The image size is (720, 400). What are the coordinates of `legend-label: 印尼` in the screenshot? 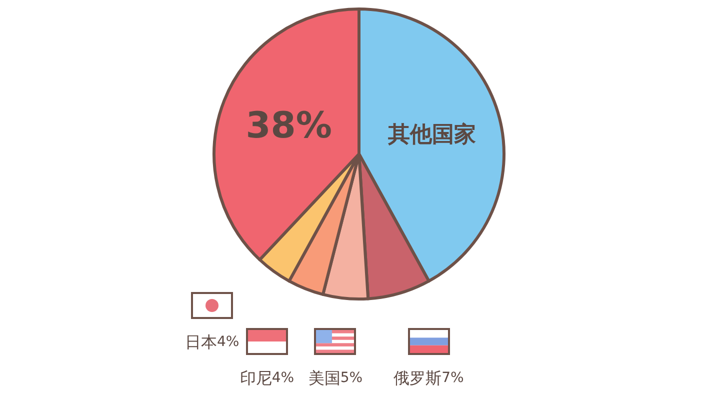 It's located at (256, 378).